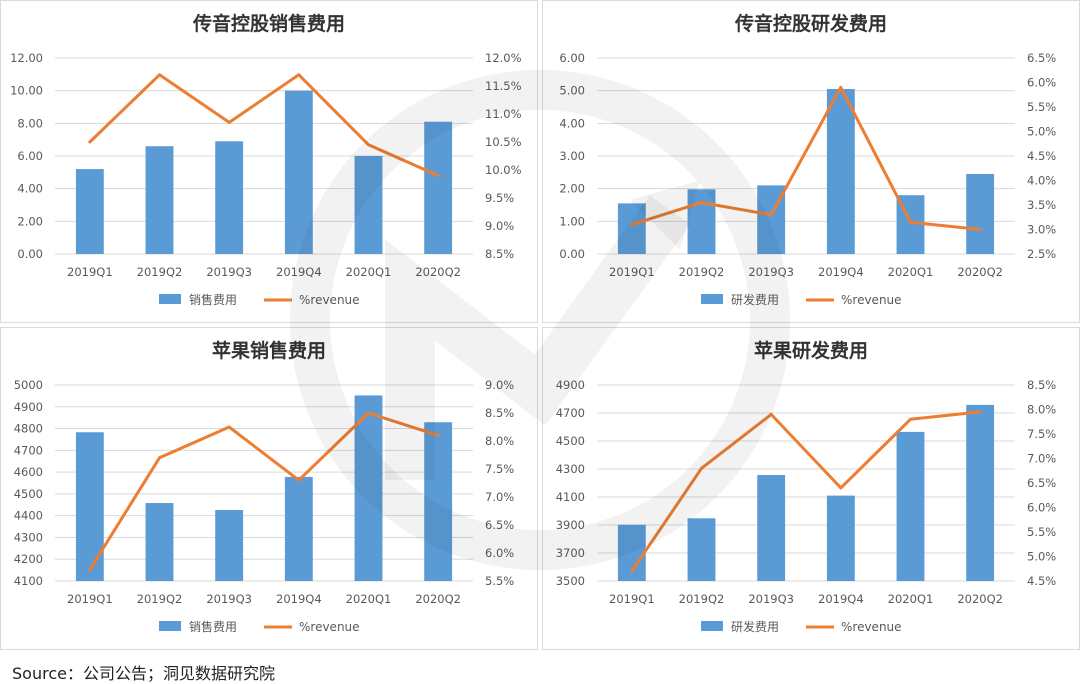 This screenshot has height=684, width=1080. Describe the element at coordinates (28, 450) in the screenshot. I see `y-tick-label: 4700` at that location.